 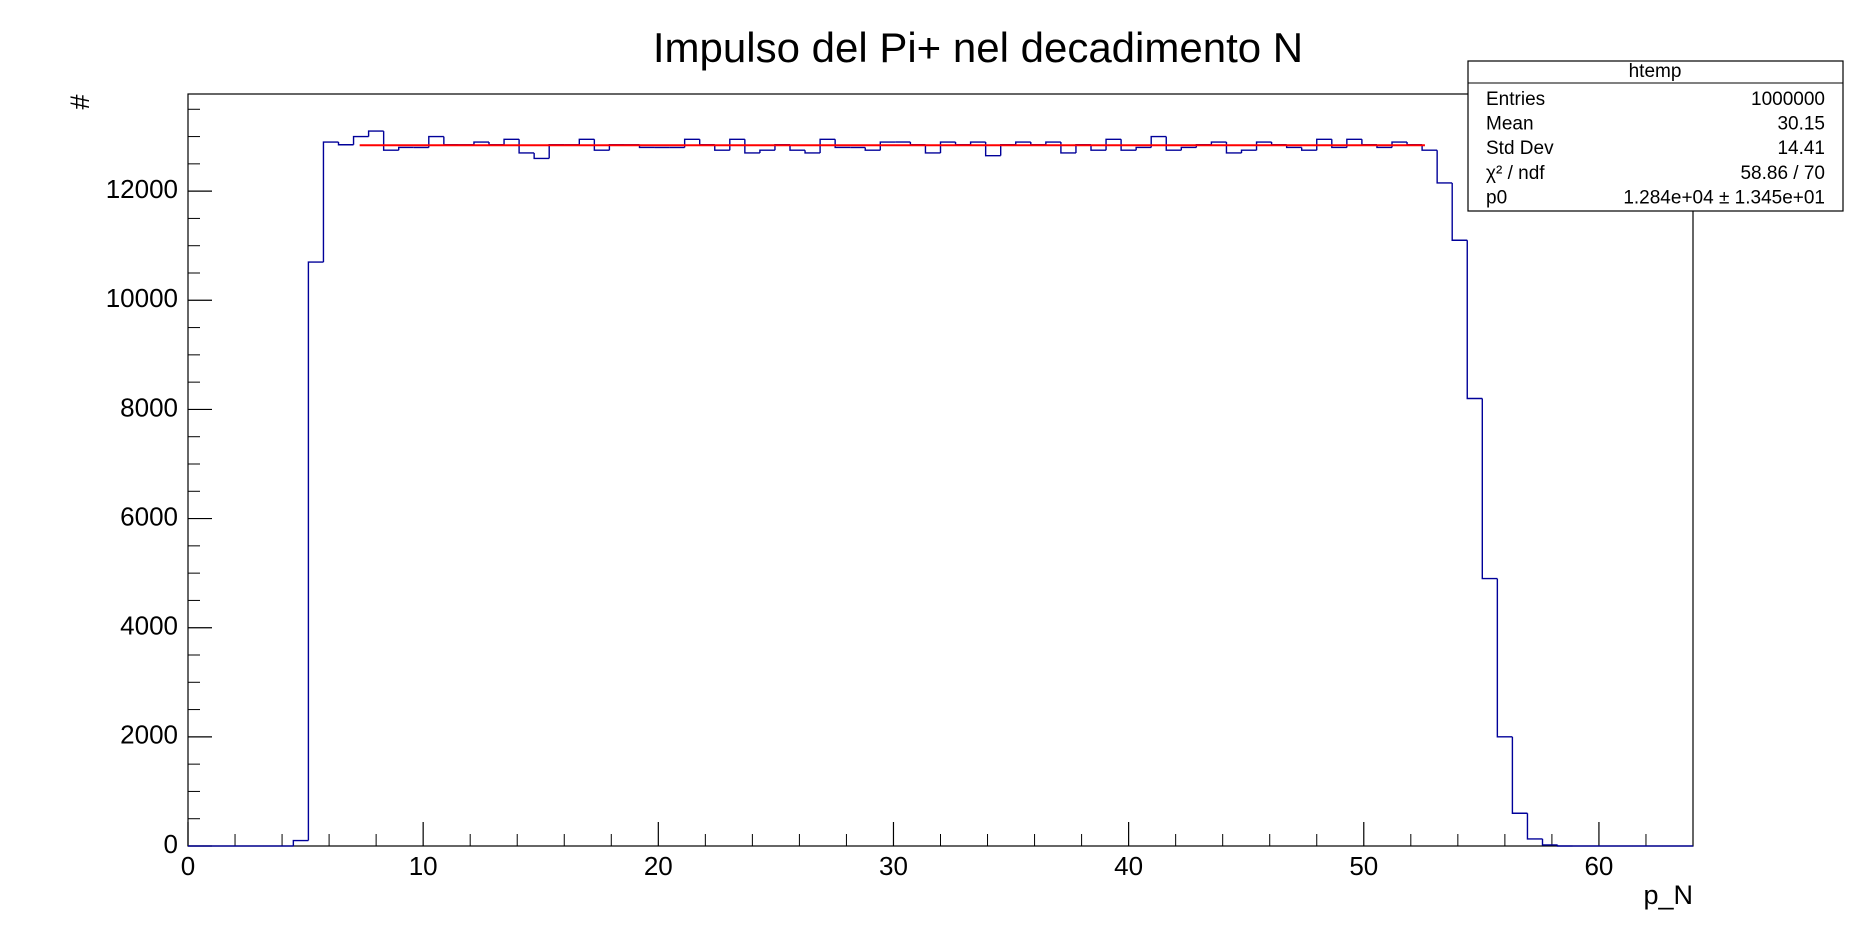 I want to click on y-tick-label: 2000, so click(x=149, y=735).